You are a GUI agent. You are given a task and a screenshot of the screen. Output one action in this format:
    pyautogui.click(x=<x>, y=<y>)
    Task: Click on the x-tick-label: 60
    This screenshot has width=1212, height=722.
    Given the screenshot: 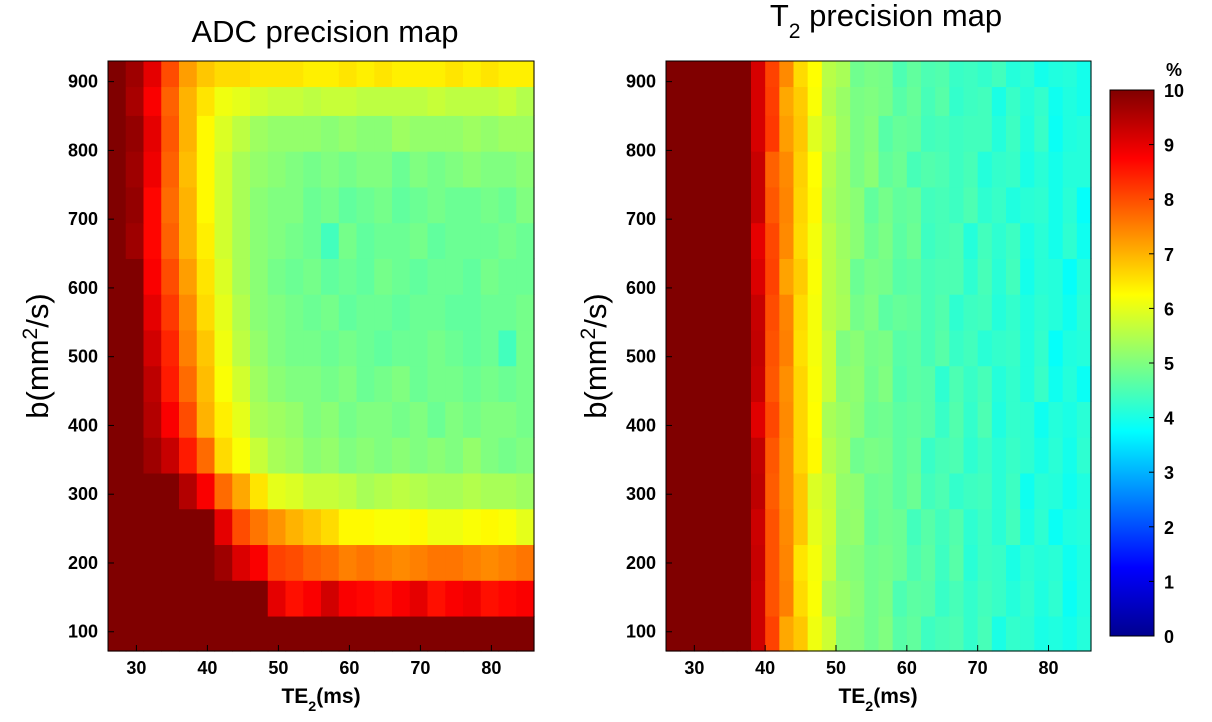 What is the action you would take?
    pyautogui.click(x=907, y=668)
    